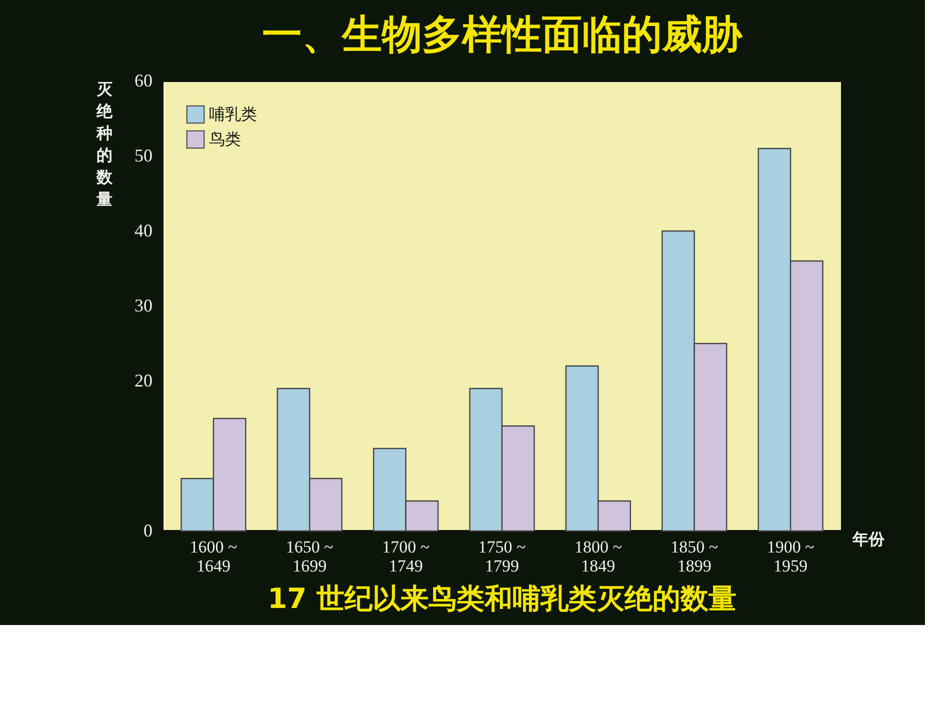  Describe the element at coordinates (214, 557) in the screenshot. I see `x-tick-label: 1600 ~ 1649` at that location.